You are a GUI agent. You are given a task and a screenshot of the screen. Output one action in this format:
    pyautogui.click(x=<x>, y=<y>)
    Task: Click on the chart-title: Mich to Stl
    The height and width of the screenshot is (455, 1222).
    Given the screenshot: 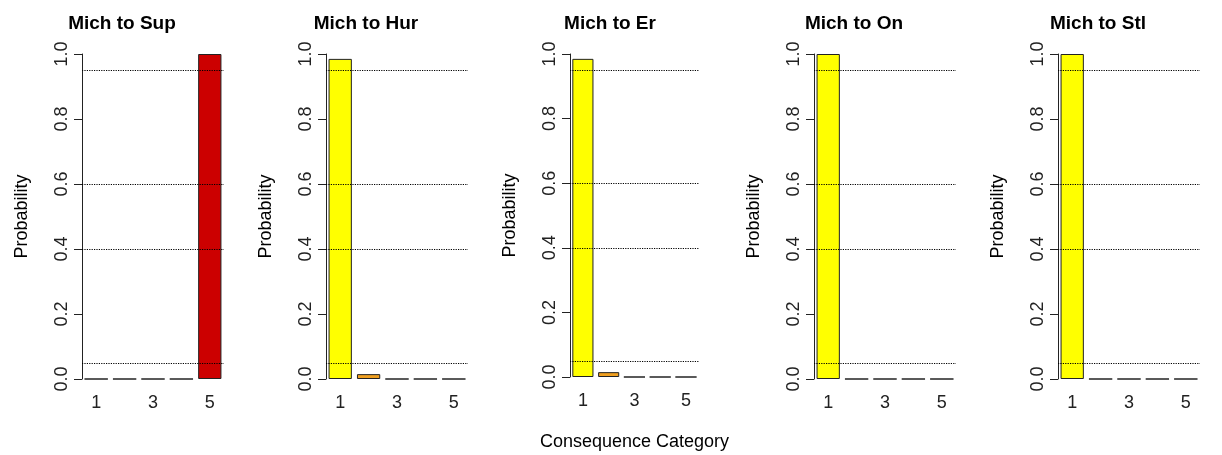 What is the action you would take?
    pyautogui.click(x=1098, y=22)
    